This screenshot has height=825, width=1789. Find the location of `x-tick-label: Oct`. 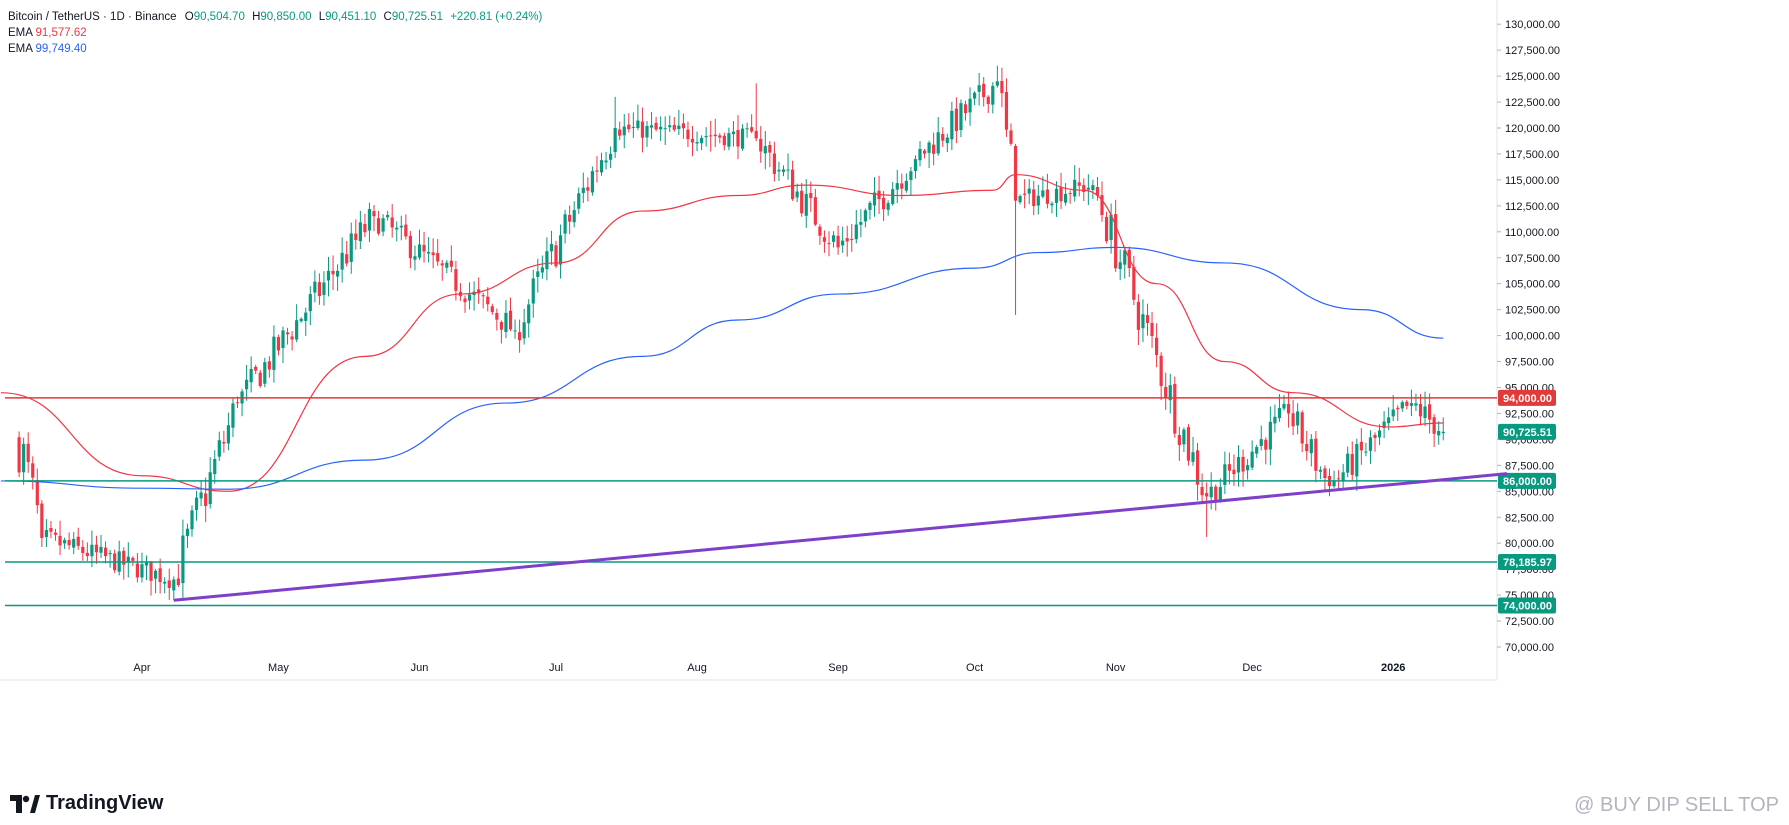

x-tick-label: Oct is located at coordinates (974, 668).